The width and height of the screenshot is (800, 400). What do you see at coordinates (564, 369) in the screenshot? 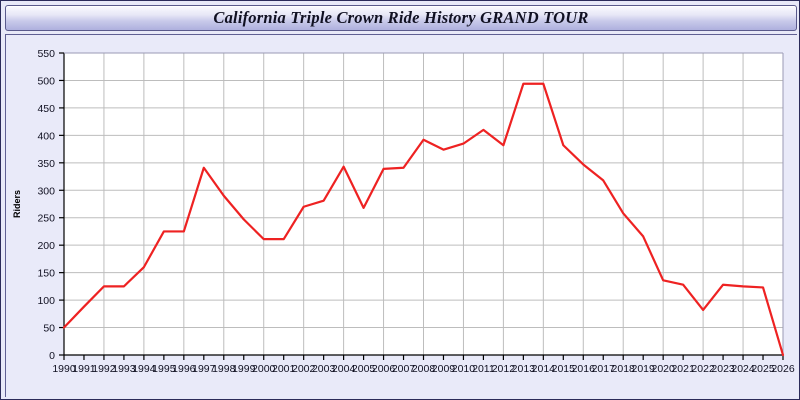
I see `x-tick-label: 2015` at bounding box center [564, 369].